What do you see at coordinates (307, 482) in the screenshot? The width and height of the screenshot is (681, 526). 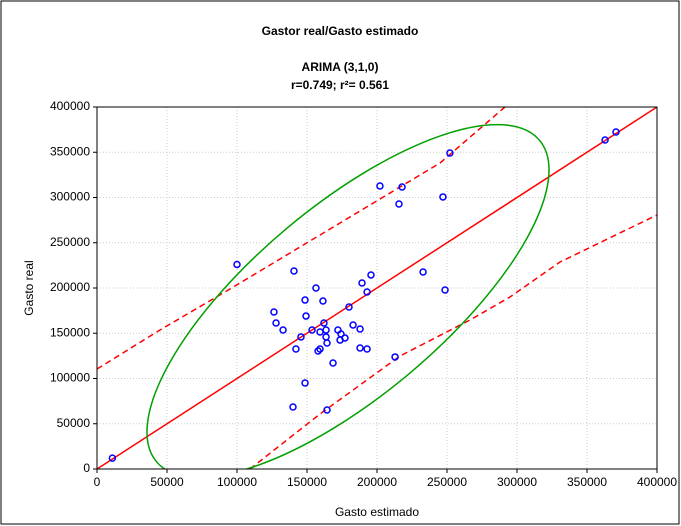 I see `x-tick-label: 150000` at bounding box center [307, 482].